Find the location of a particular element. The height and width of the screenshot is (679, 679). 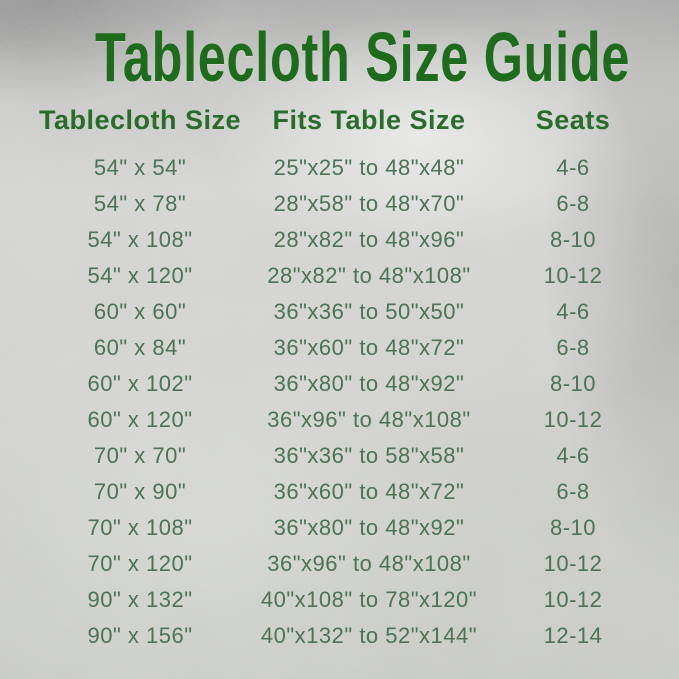

table-row: 90" x 156" 40"x132" to 52"x144" 12-14 is located at coordinates (339, 636).